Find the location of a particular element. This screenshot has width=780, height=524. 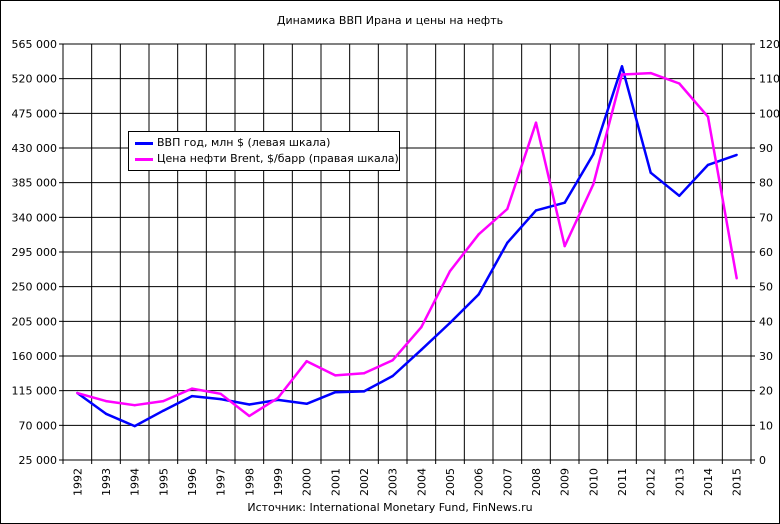

tick-label-right: 110 is located at coordinates (769, 79).